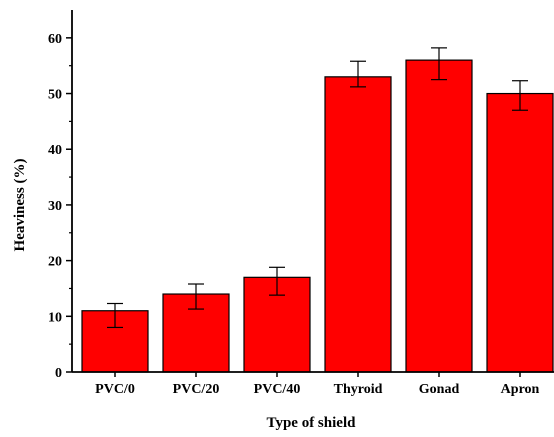 This screenshot has width=554, height=437. Describe the element at coordinates (20, 205) in the screenshot. I see `y-axis-title: Heaviness (%)` at that location.